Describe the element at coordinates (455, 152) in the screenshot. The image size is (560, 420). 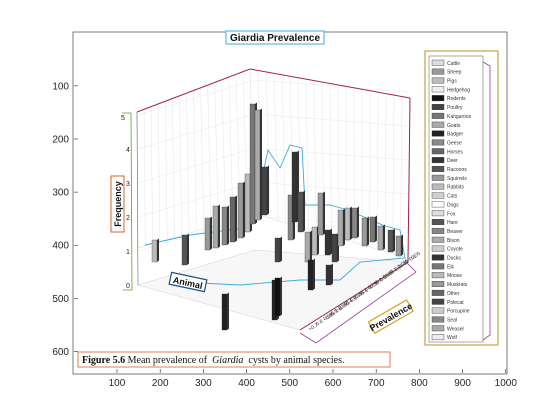
I see `legend-label: Horses` at that location.